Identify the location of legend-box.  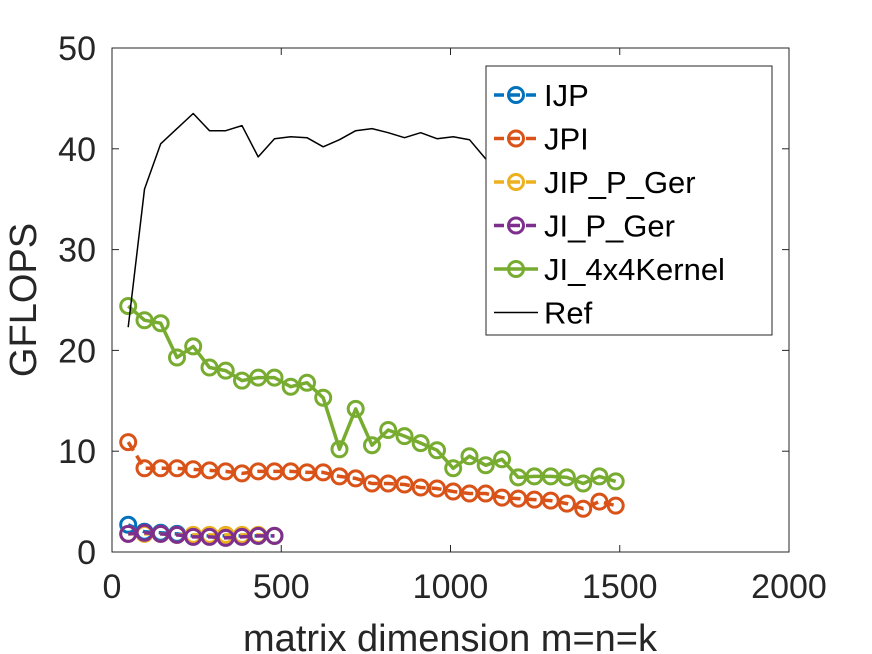
(629, 200).